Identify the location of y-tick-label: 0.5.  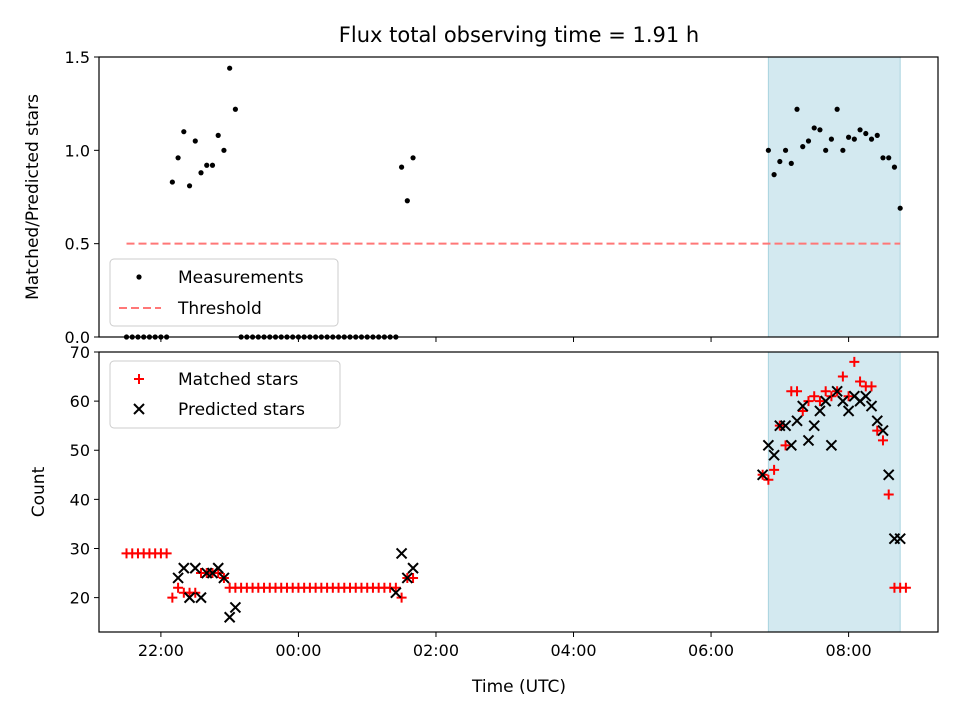
(77, 244).